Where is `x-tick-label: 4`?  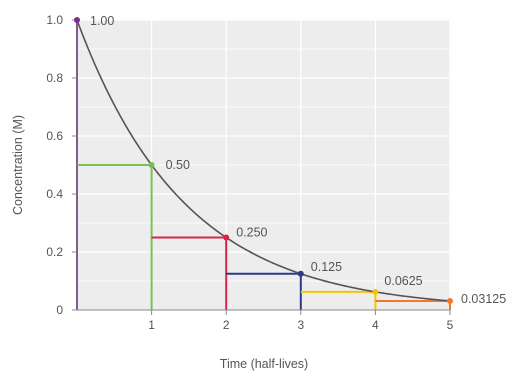
x-tick-label: 4 is located at coordinates (375, 325).